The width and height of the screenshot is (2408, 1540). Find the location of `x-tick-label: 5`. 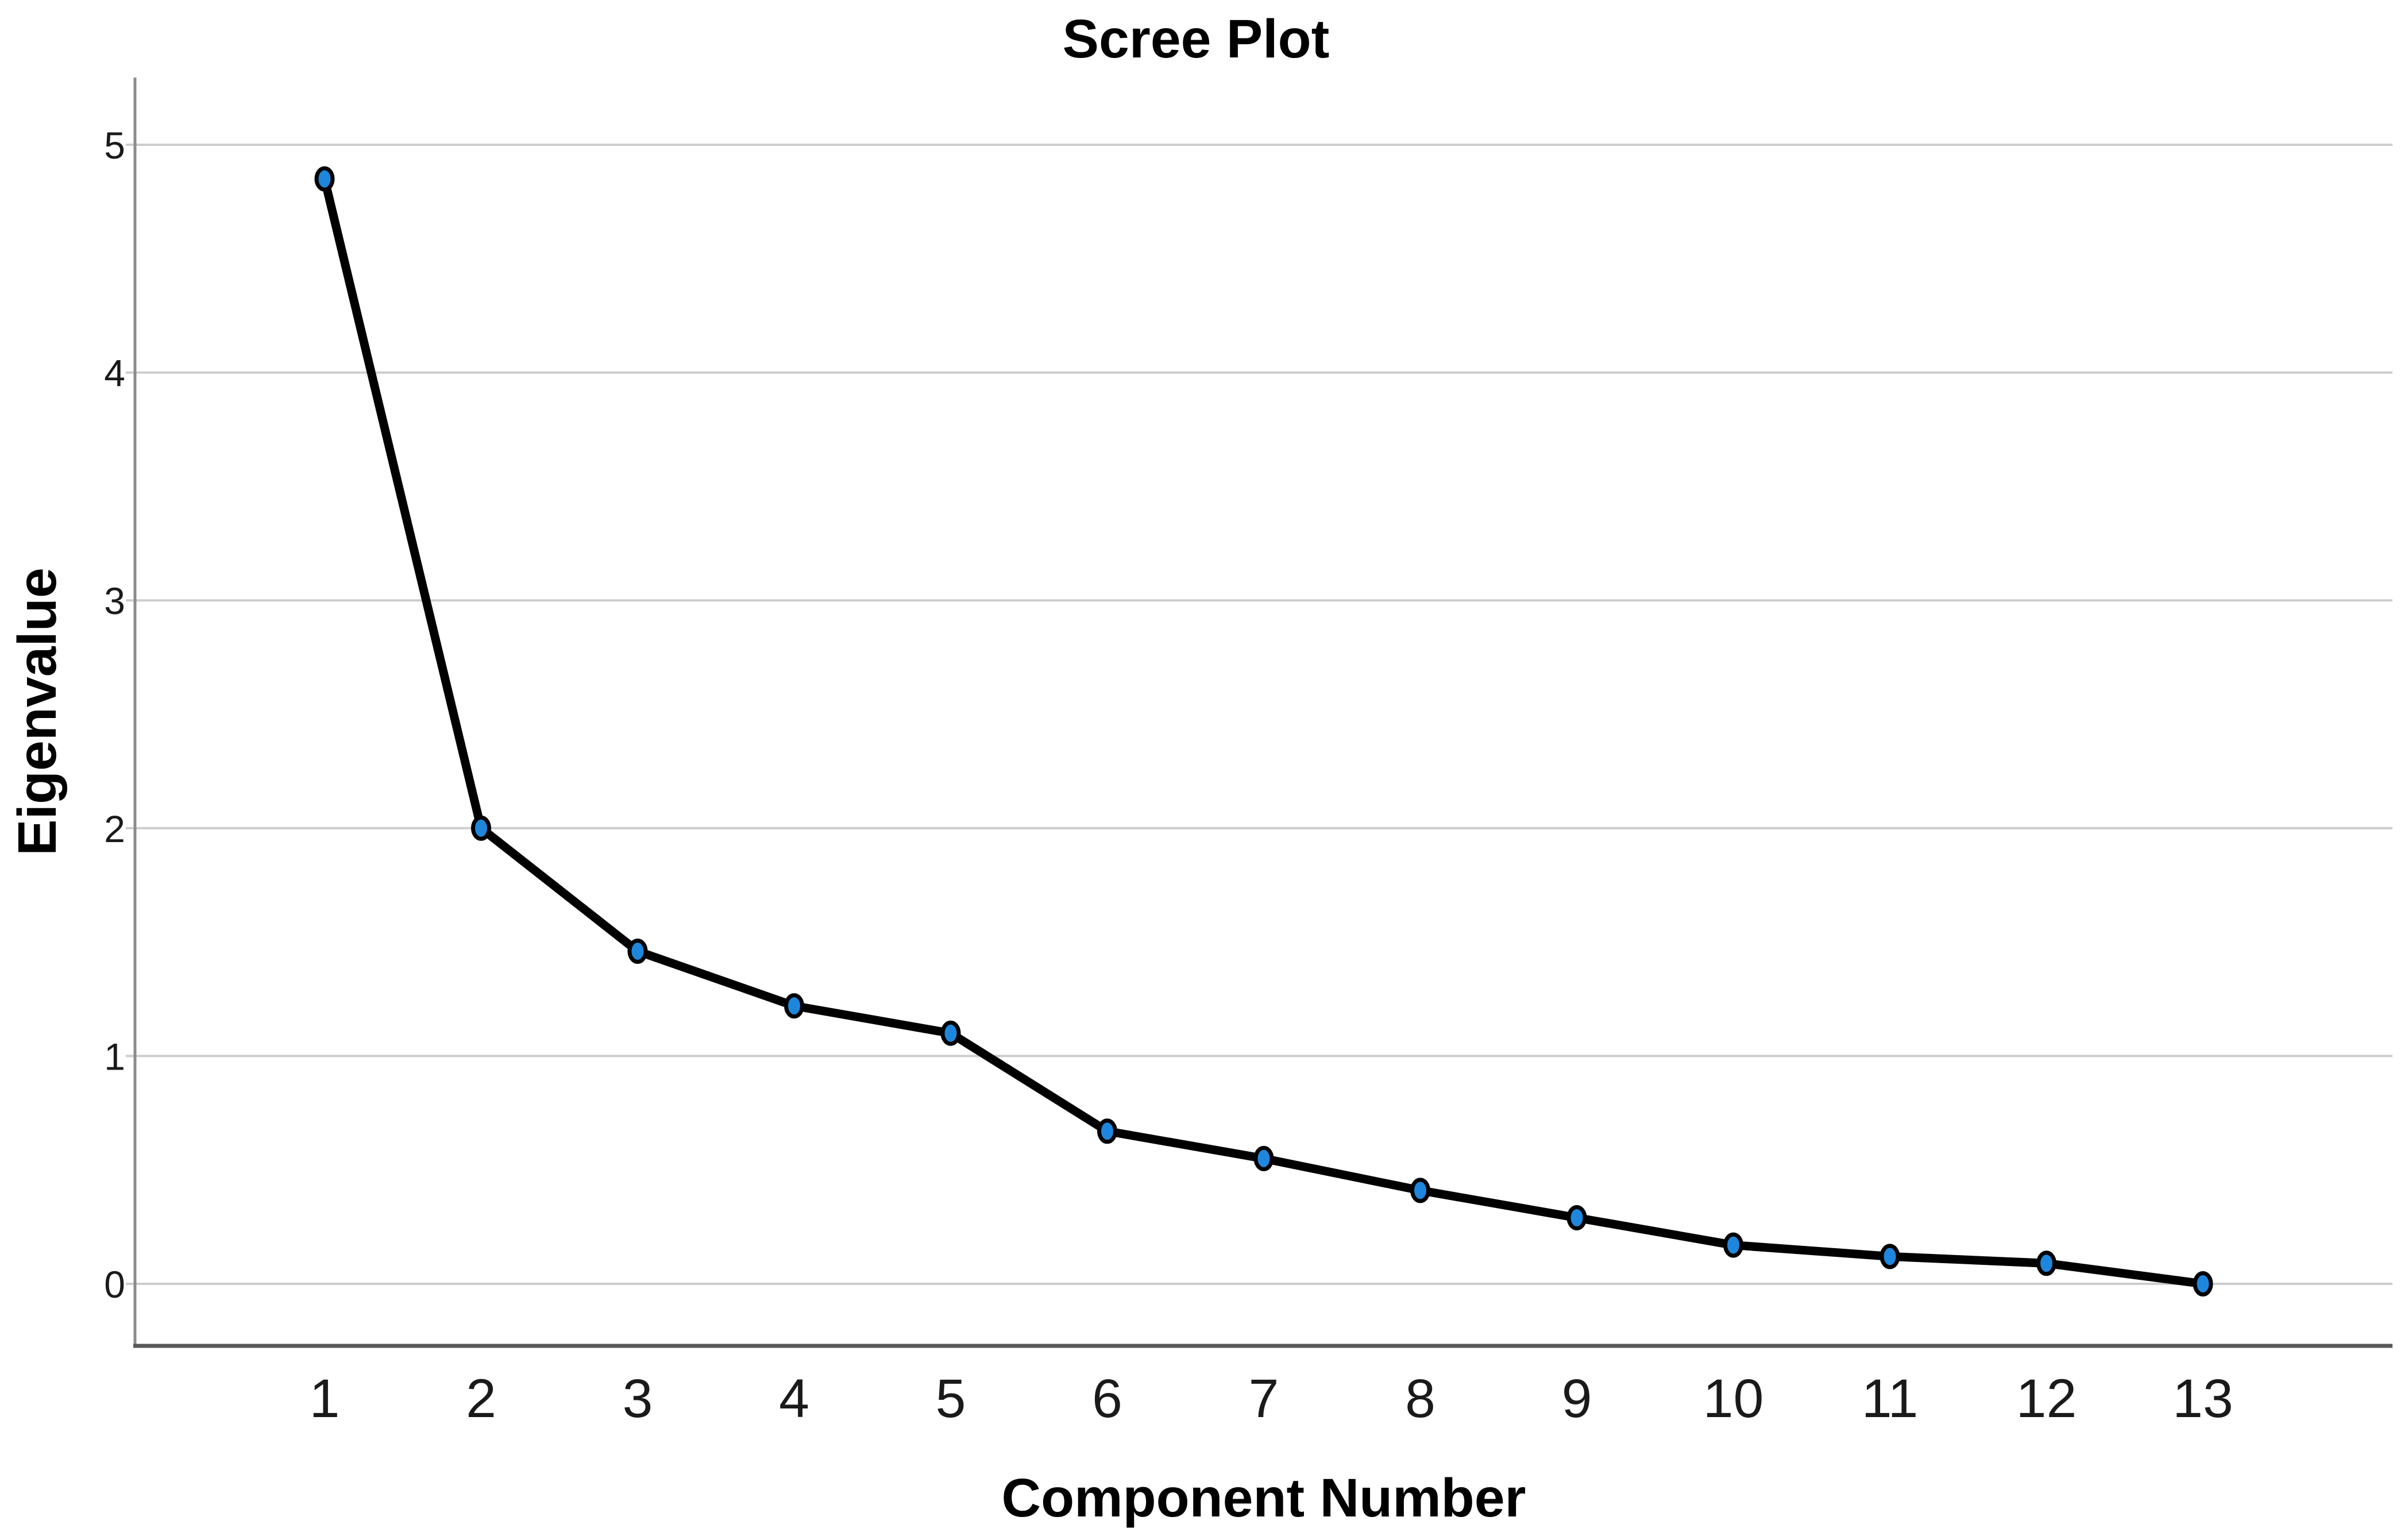

x-tick-label: 5 is located at coordinates (951, 1398).